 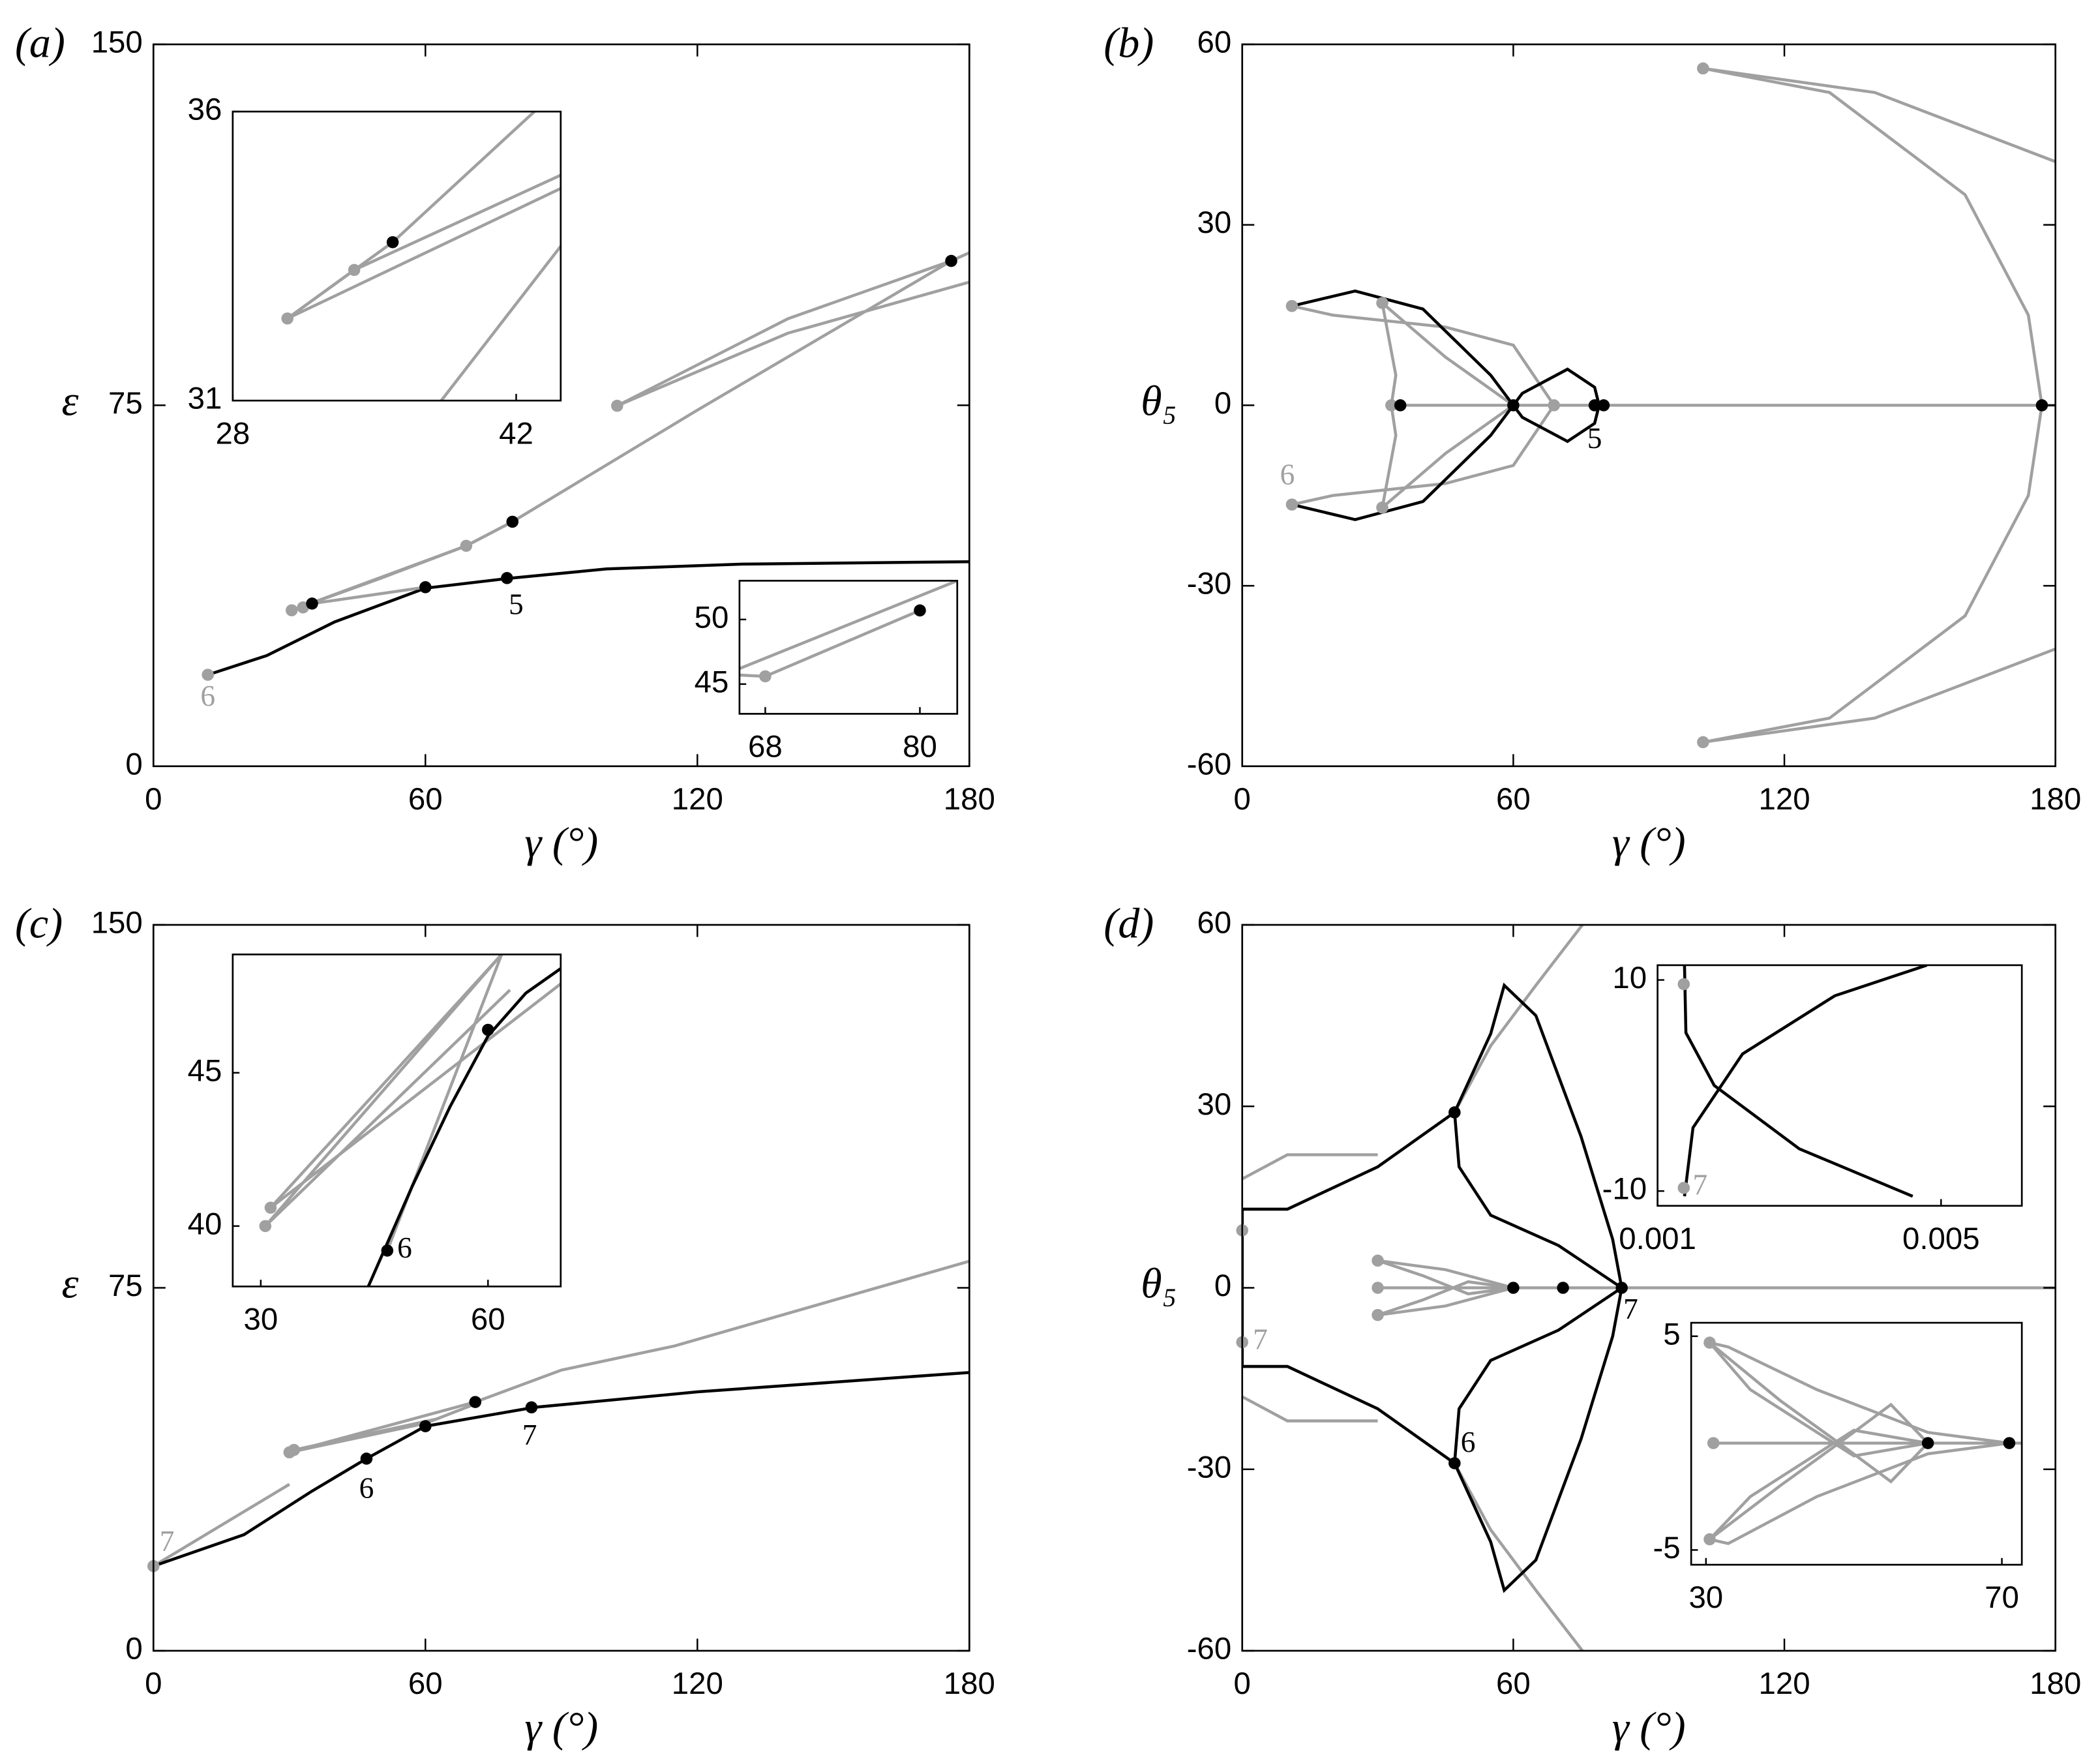 I want to click on inset: 68 80 45 50, so click(x=827, y=672).